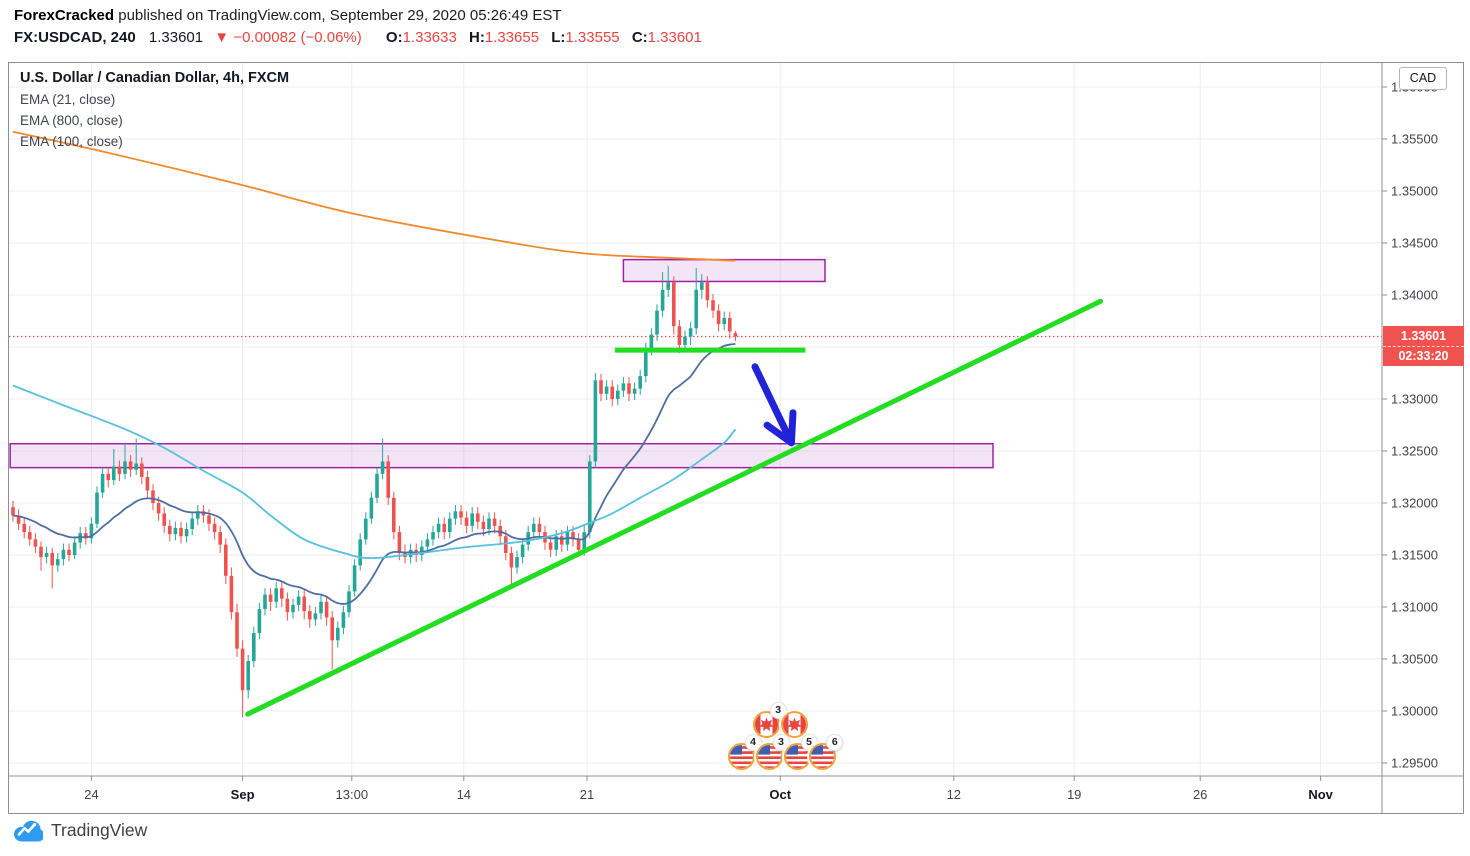 Image resolution: width=1470 pixels, height=856 pixels. Describe the element at coordinates (429, 37) in the screenshot. I see `open-value: 1.33633` at that location.